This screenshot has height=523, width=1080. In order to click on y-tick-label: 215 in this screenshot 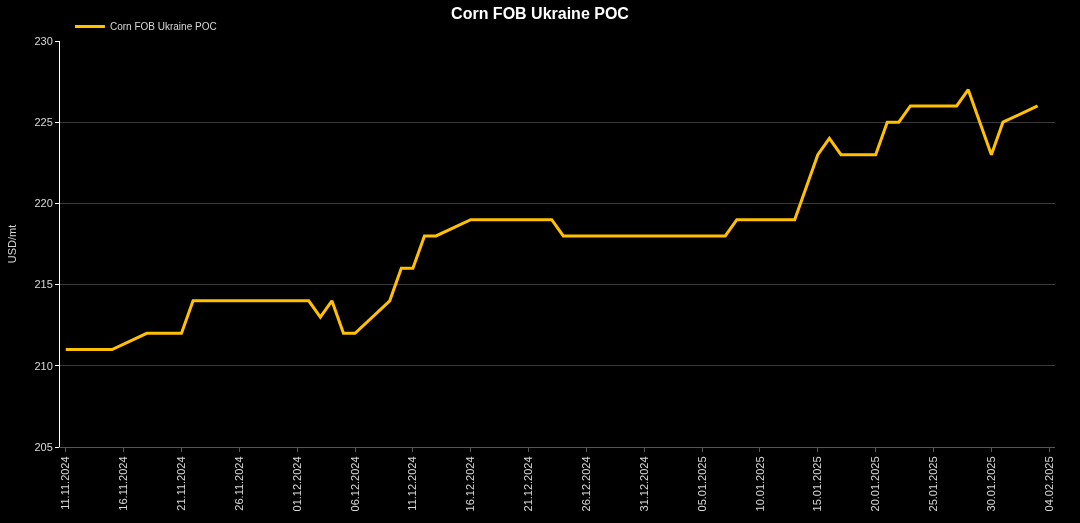, I will do `click(43, 284)`.